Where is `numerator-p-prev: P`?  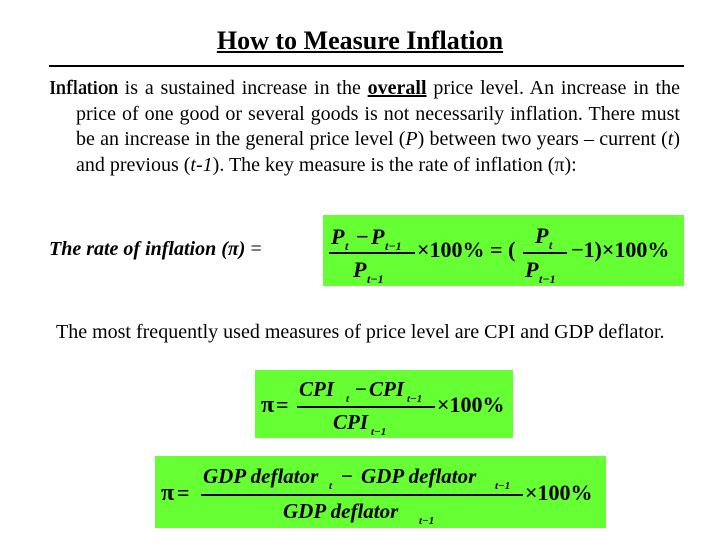 numerator-p-prev: P is located at coordinates (377, 236).